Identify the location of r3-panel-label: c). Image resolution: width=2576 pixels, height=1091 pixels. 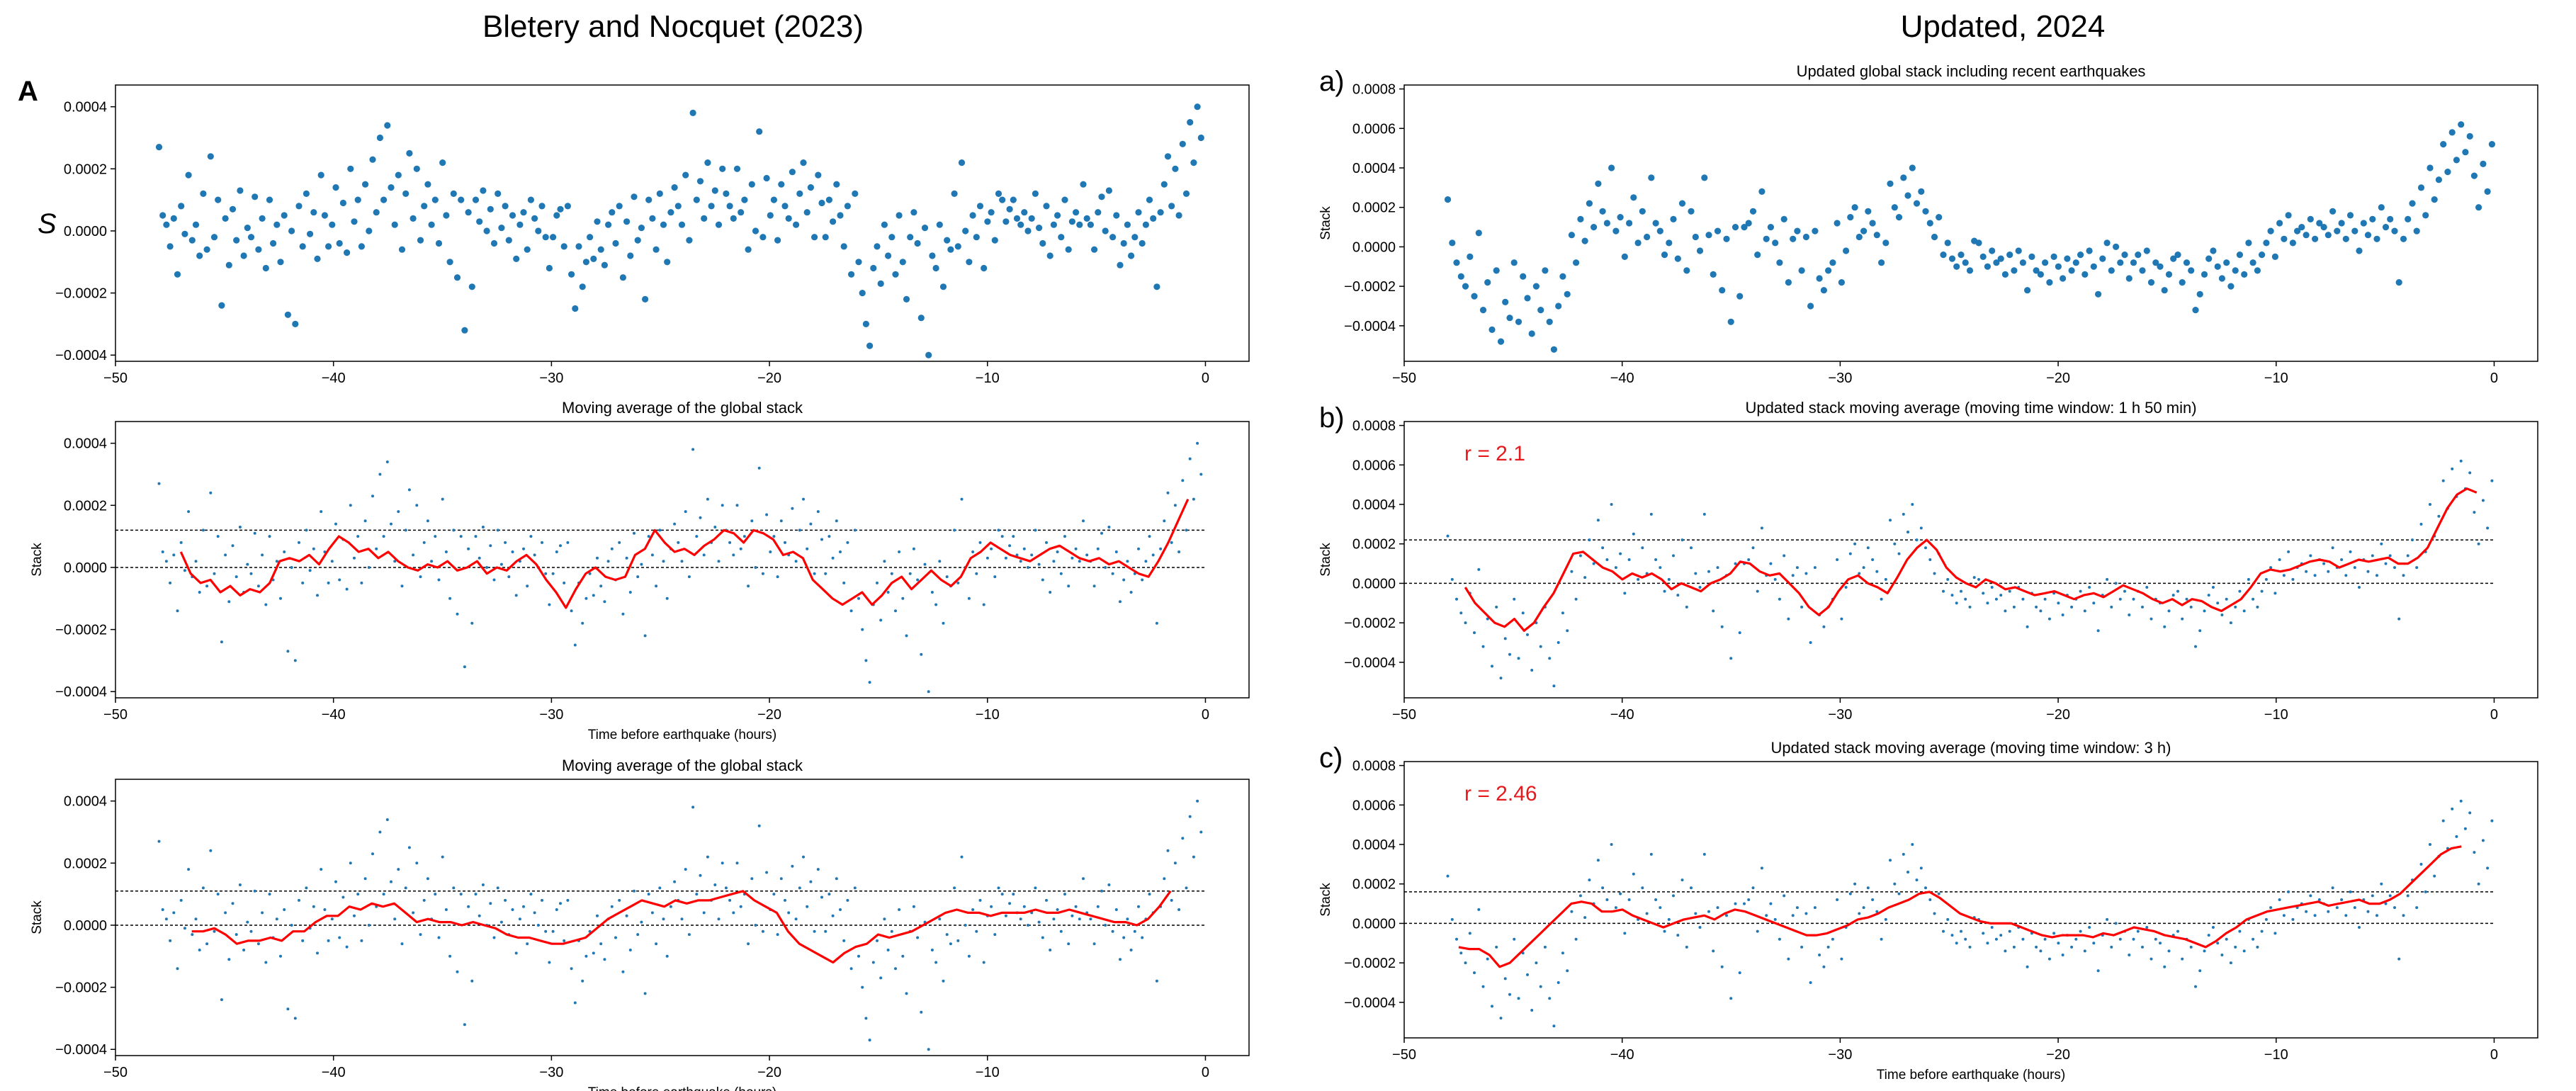
(1331, 758).